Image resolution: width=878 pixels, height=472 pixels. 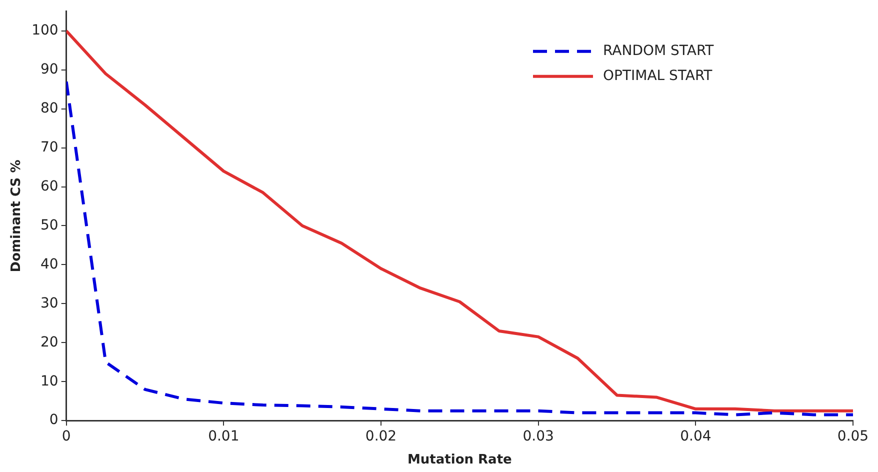 I want to click on x-tick-label: 0, so click(x=66, y=436).